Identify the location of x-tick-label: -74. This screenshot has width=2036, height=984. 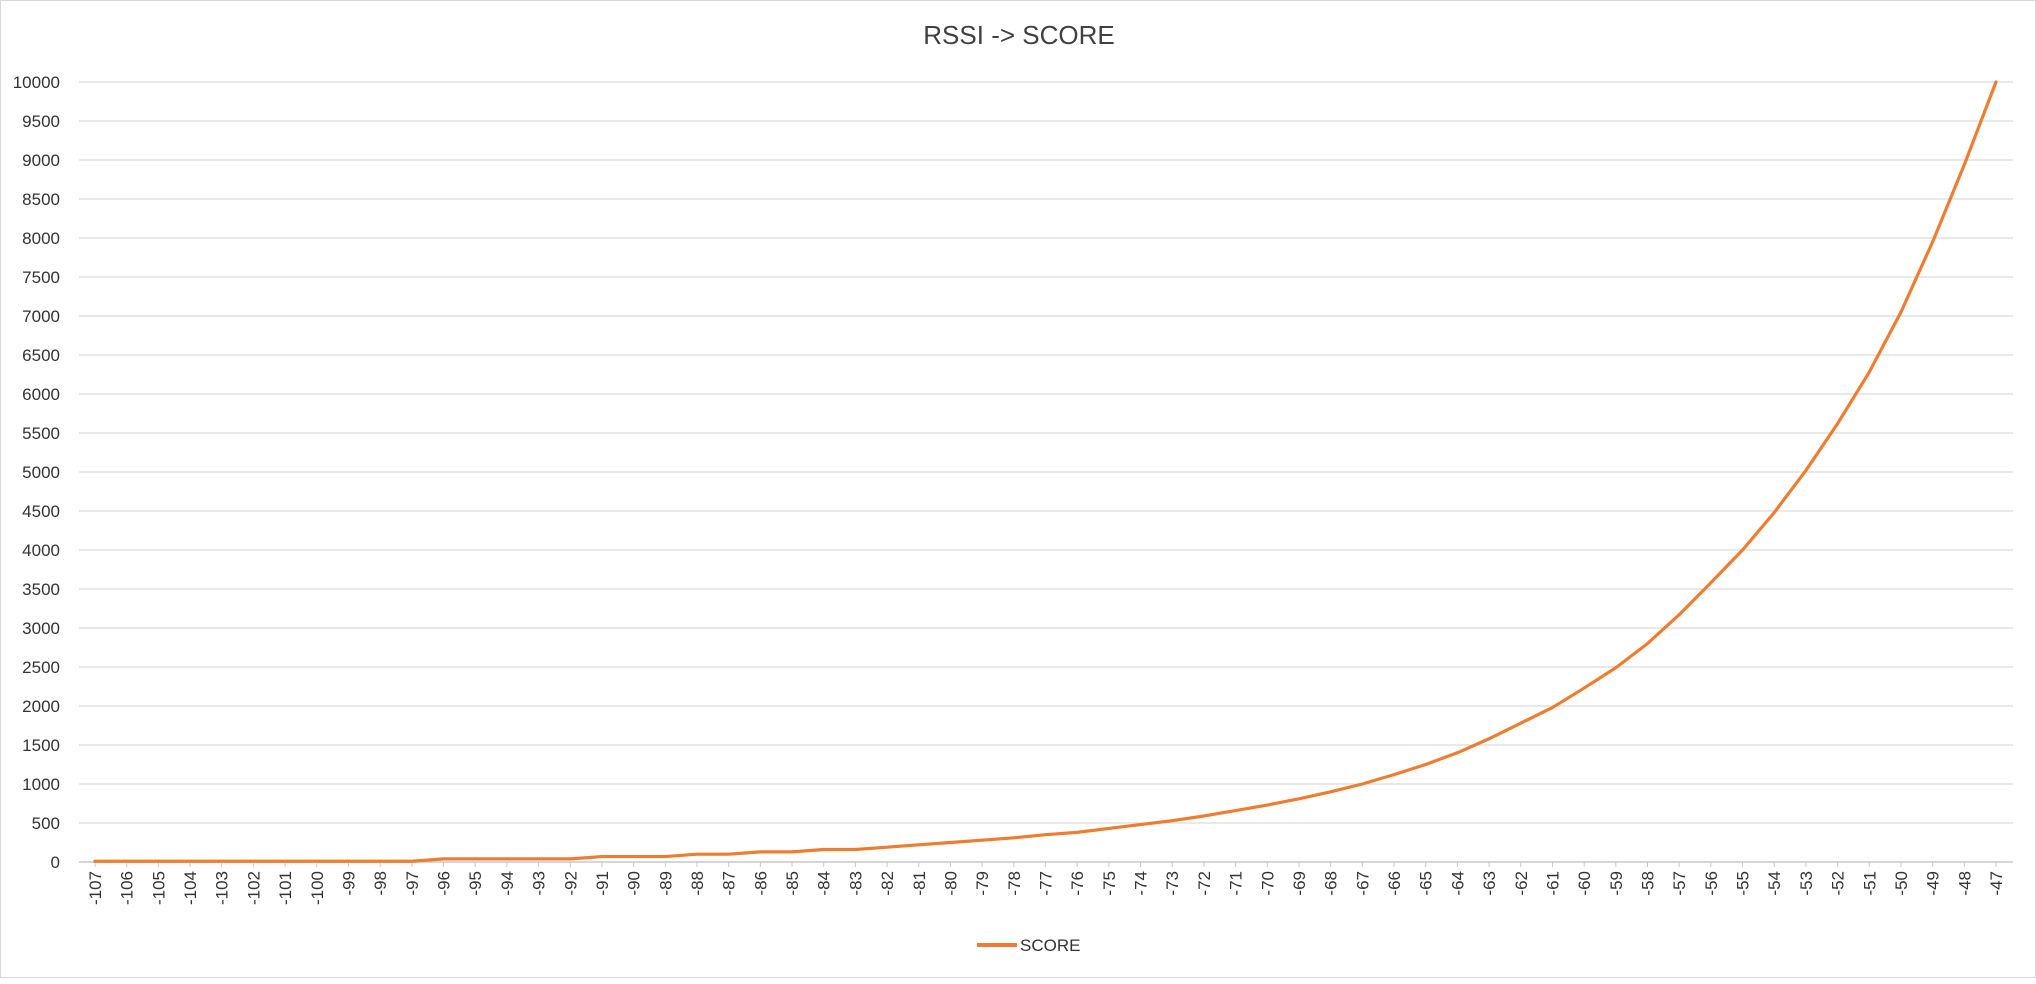
(1141, 883).